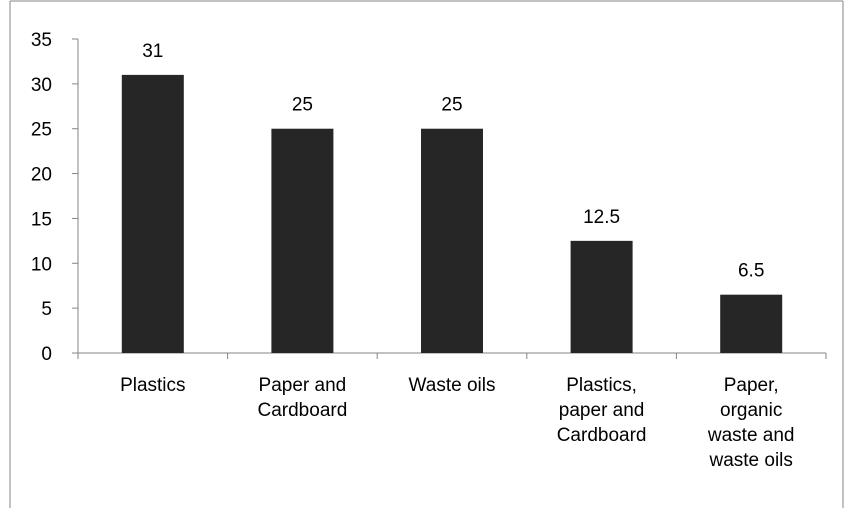  Describe the element at coordinates (750, 460) in the screenshot. I see `category-label-line: waste oils` at that location.